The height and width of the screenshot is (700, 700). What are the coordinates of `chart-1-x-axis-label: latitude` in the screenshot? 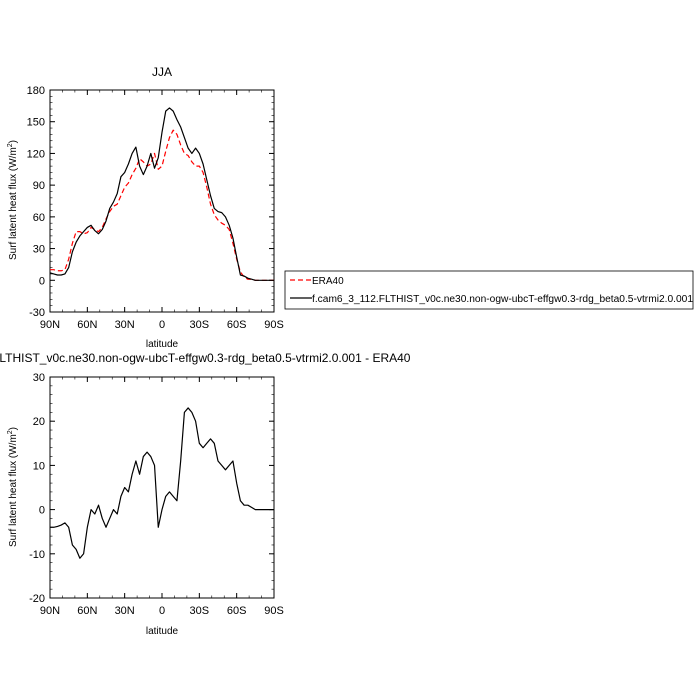 It's located at (162, 344).